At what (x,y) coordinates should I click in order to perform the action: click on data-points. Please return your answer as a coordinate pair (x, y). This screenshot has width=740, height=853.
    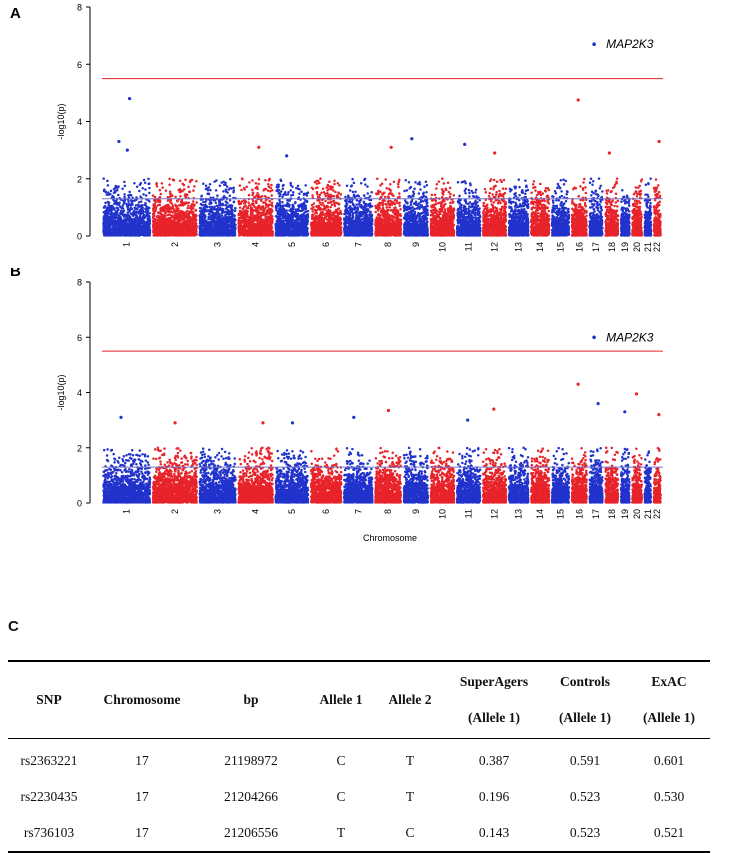
    Looking at the image, I should click on (382, 206).